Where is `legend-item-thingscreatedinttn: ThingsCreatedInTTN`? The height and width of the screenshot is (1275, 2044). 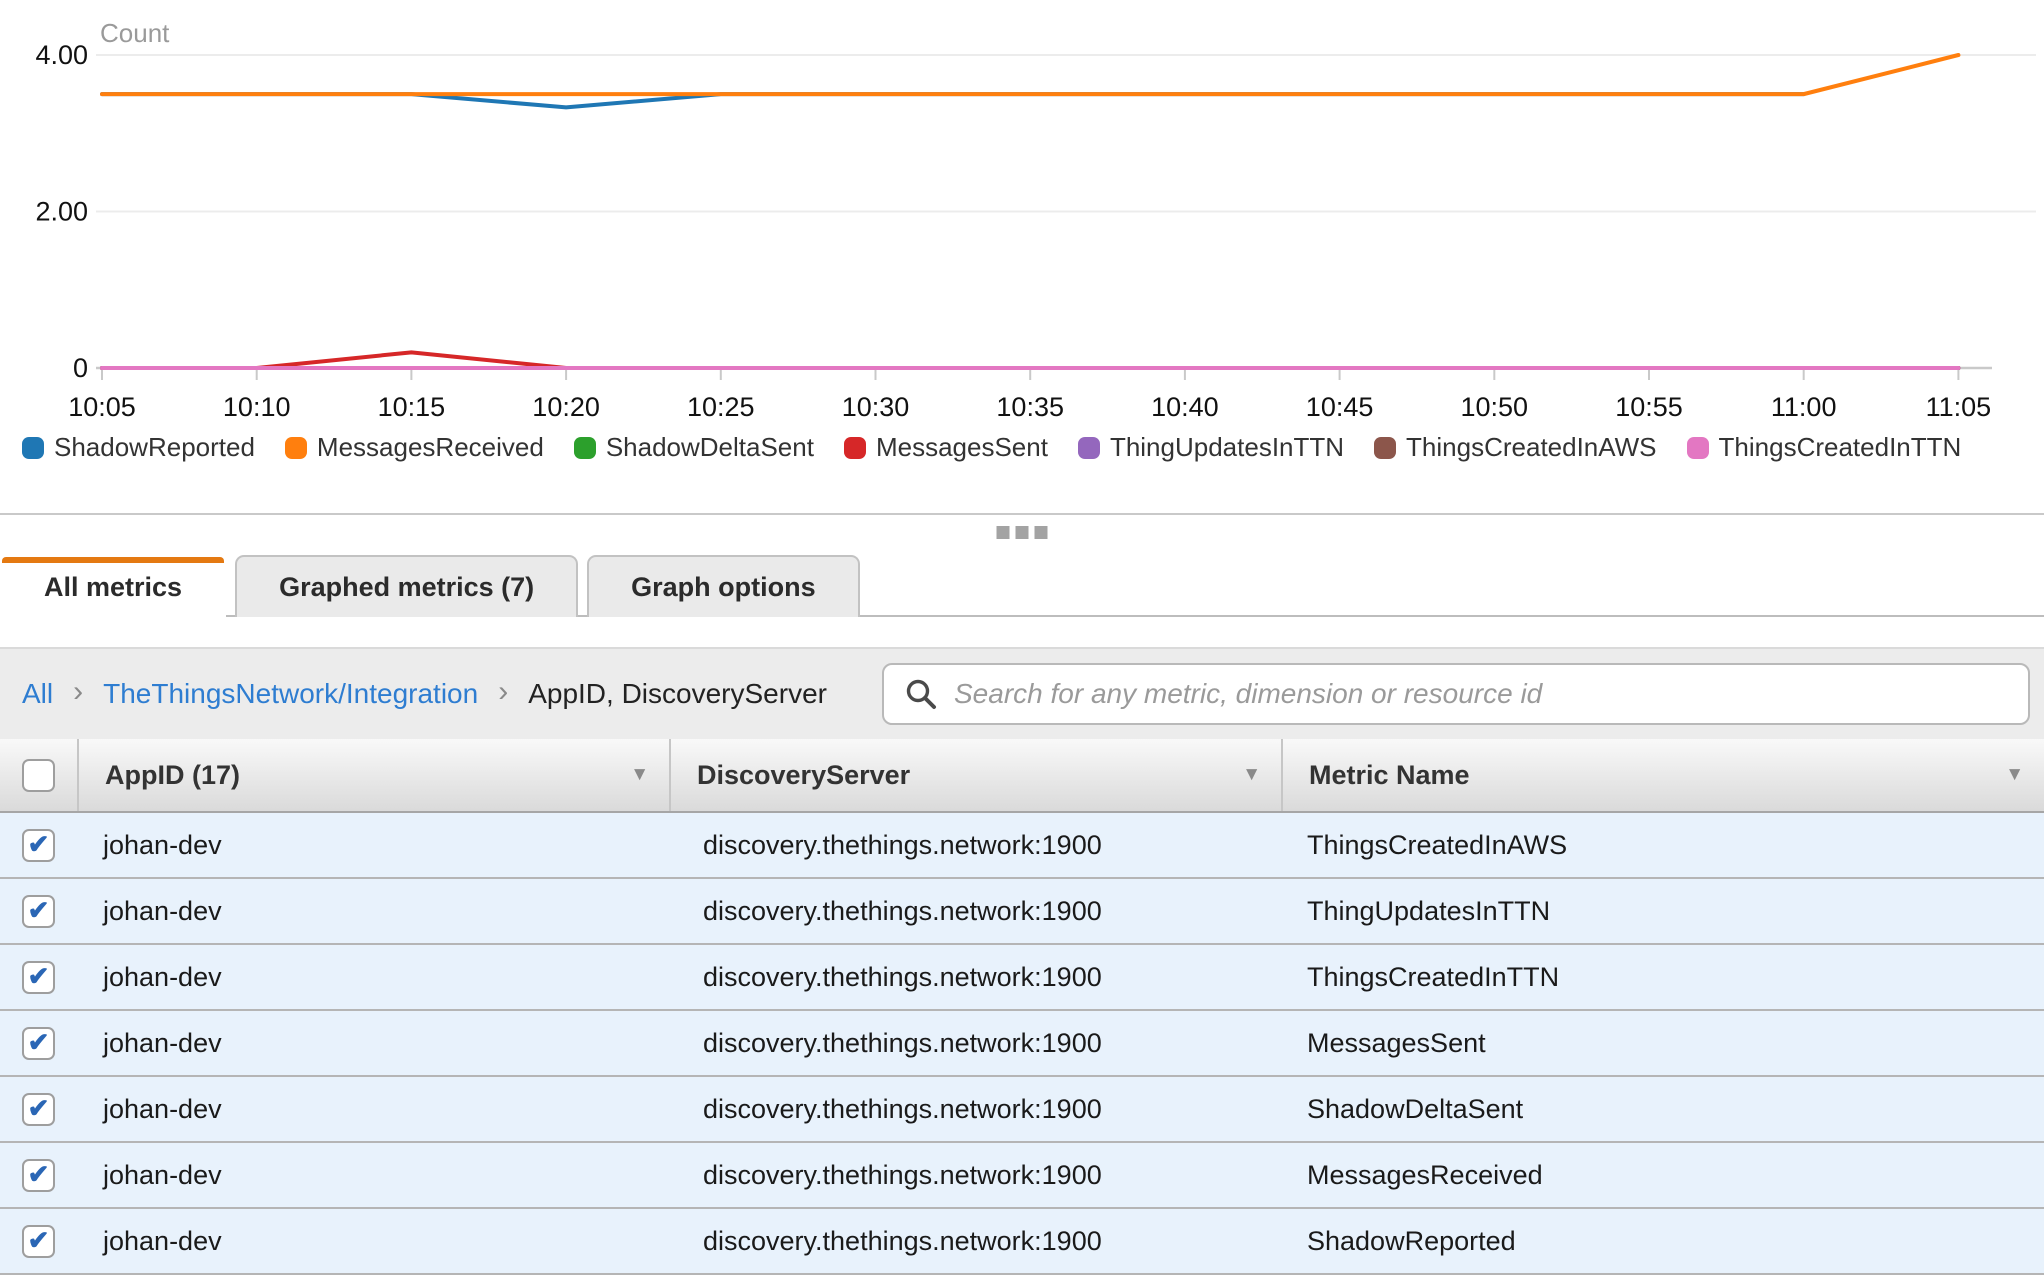
legend-item-thingscreatedinttn: ThingsCreatedInTTN is located at coordinates (1824, 447).